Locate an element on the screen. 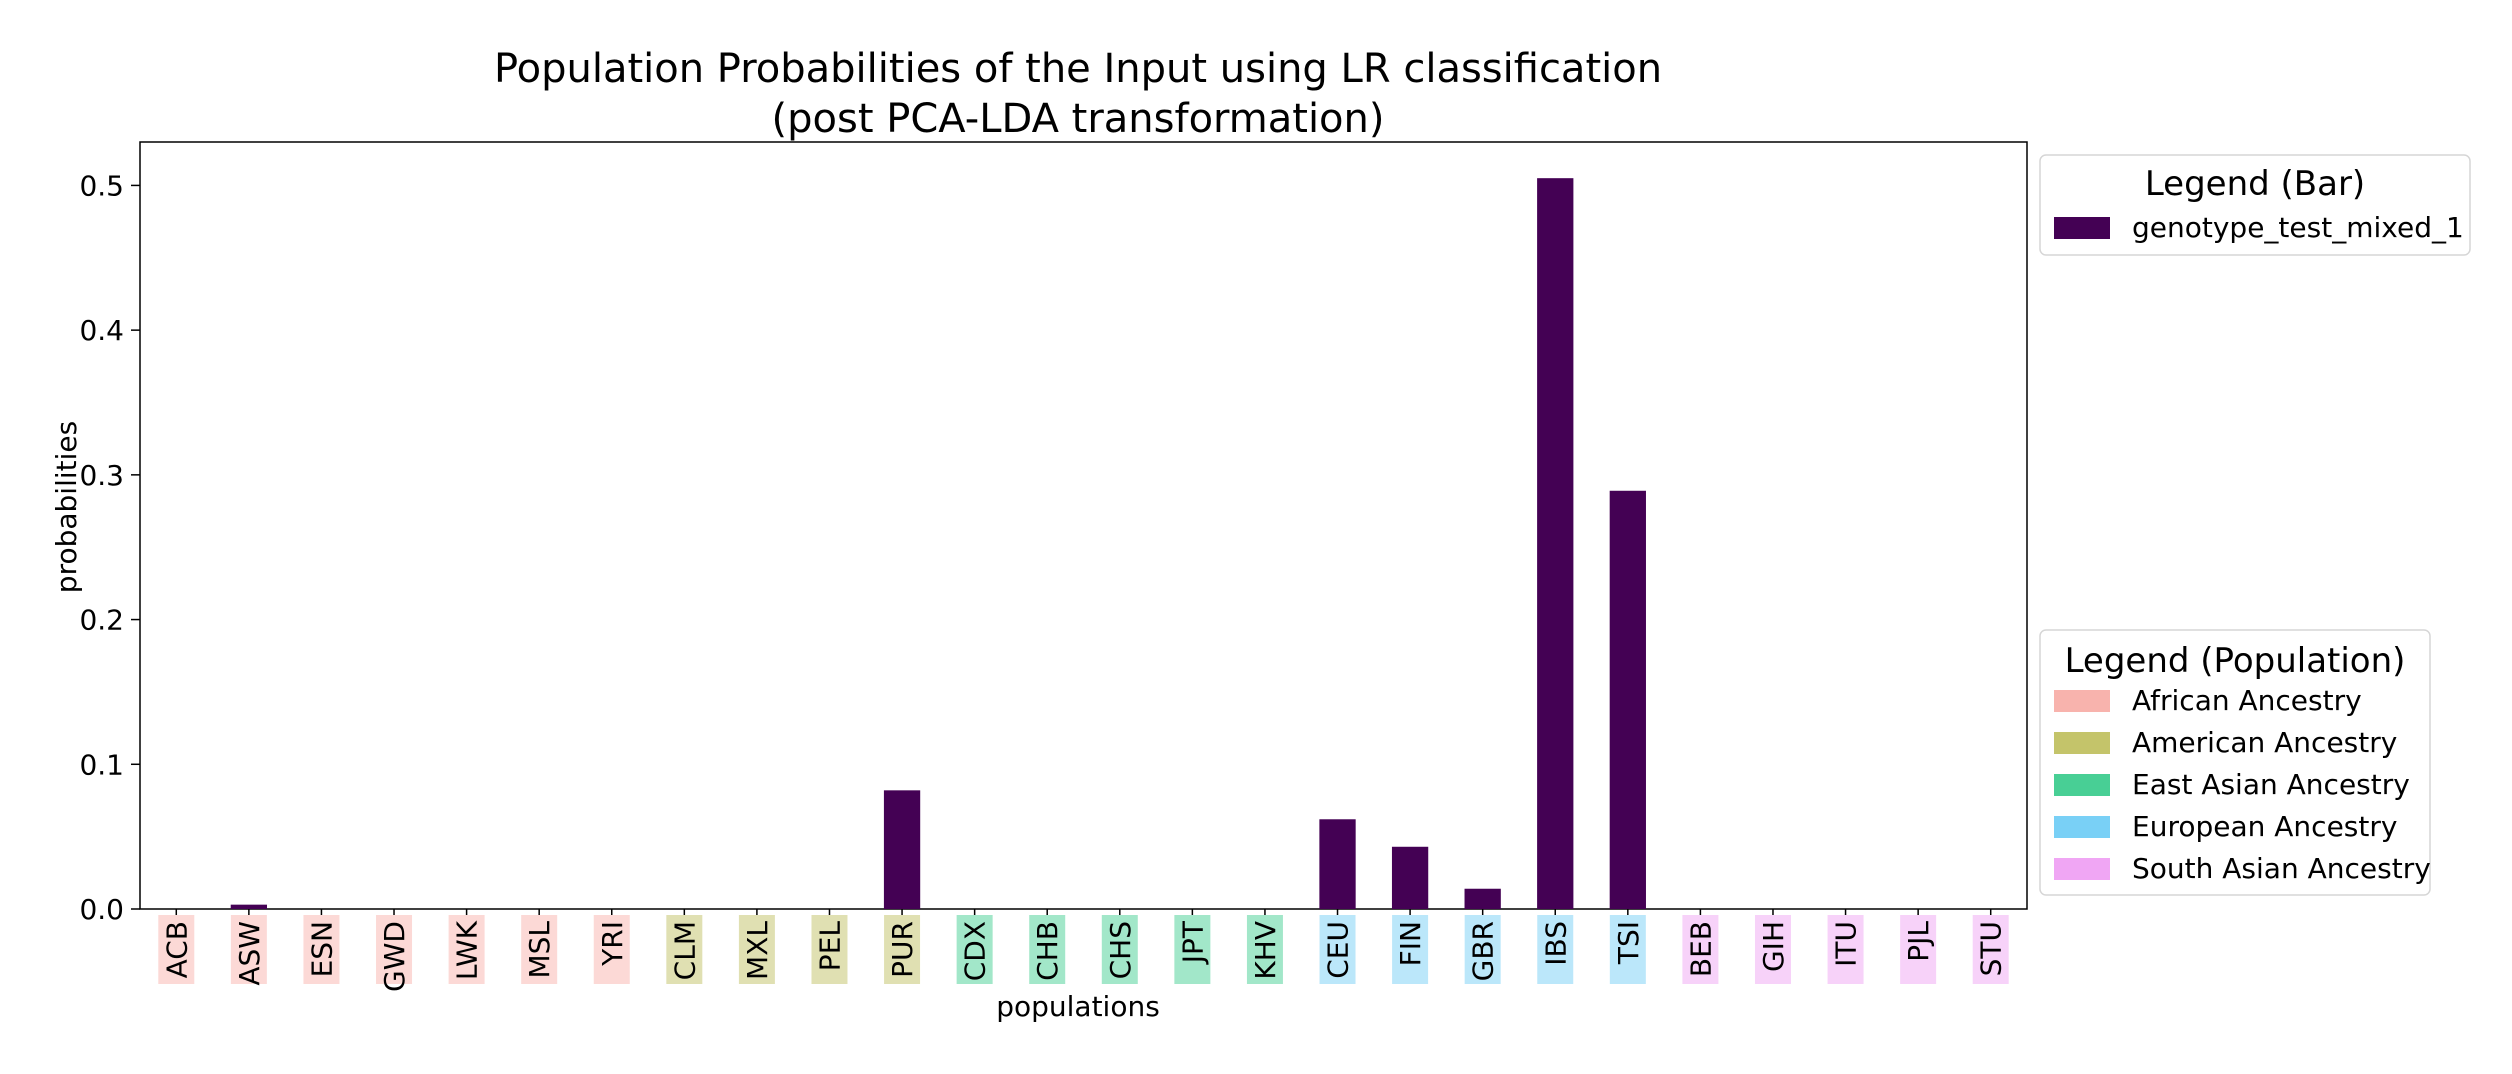 The height and width of the screenshot is (1074, 2512). x-tick-label: CEU is located at coordinates (1338, 950).